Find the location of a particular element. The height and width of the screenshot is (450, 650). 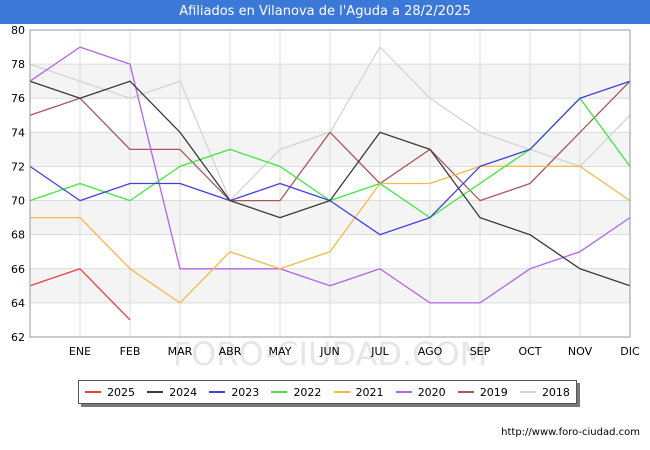

x-tick-label: JUN is located at coordinates (329, 351).